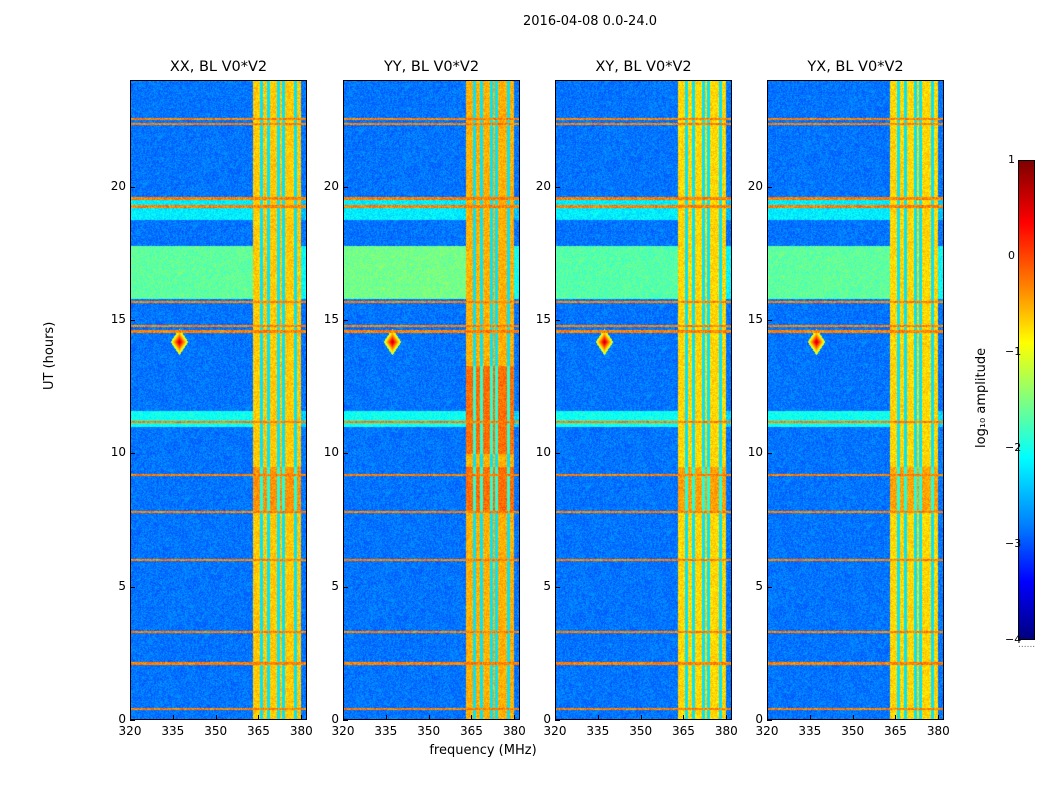 The height and width of the screenshot is (800, 1050). What do you see at coordinates (981, 397) in the screenshot?
I see `colorbar-label: log₁₀ amplitude` at bounding box center [981, 397].